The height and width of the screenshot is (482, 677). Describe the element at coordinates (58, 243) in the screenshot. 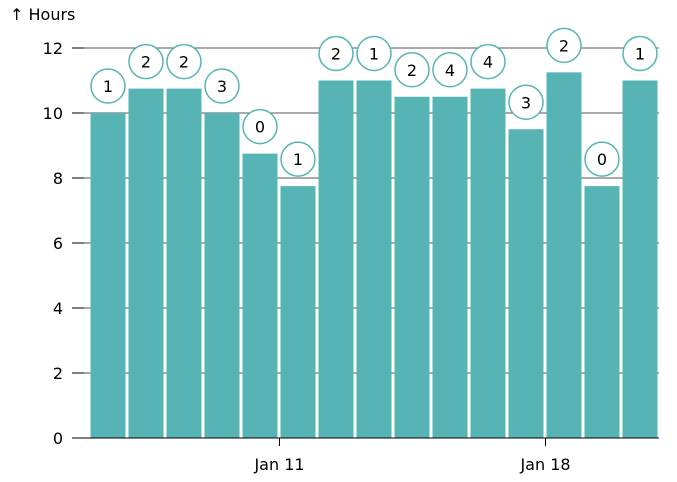

I see `y-tick-label: 6` at that location.